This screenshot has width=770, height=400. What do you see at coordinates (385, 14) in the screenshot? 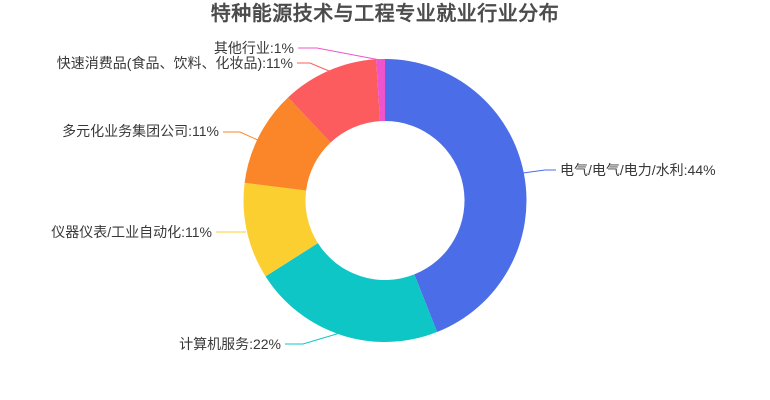
I see `chart-title: 特种能源技术与工程专业就业行业分布` at bounding box center [385, 14].